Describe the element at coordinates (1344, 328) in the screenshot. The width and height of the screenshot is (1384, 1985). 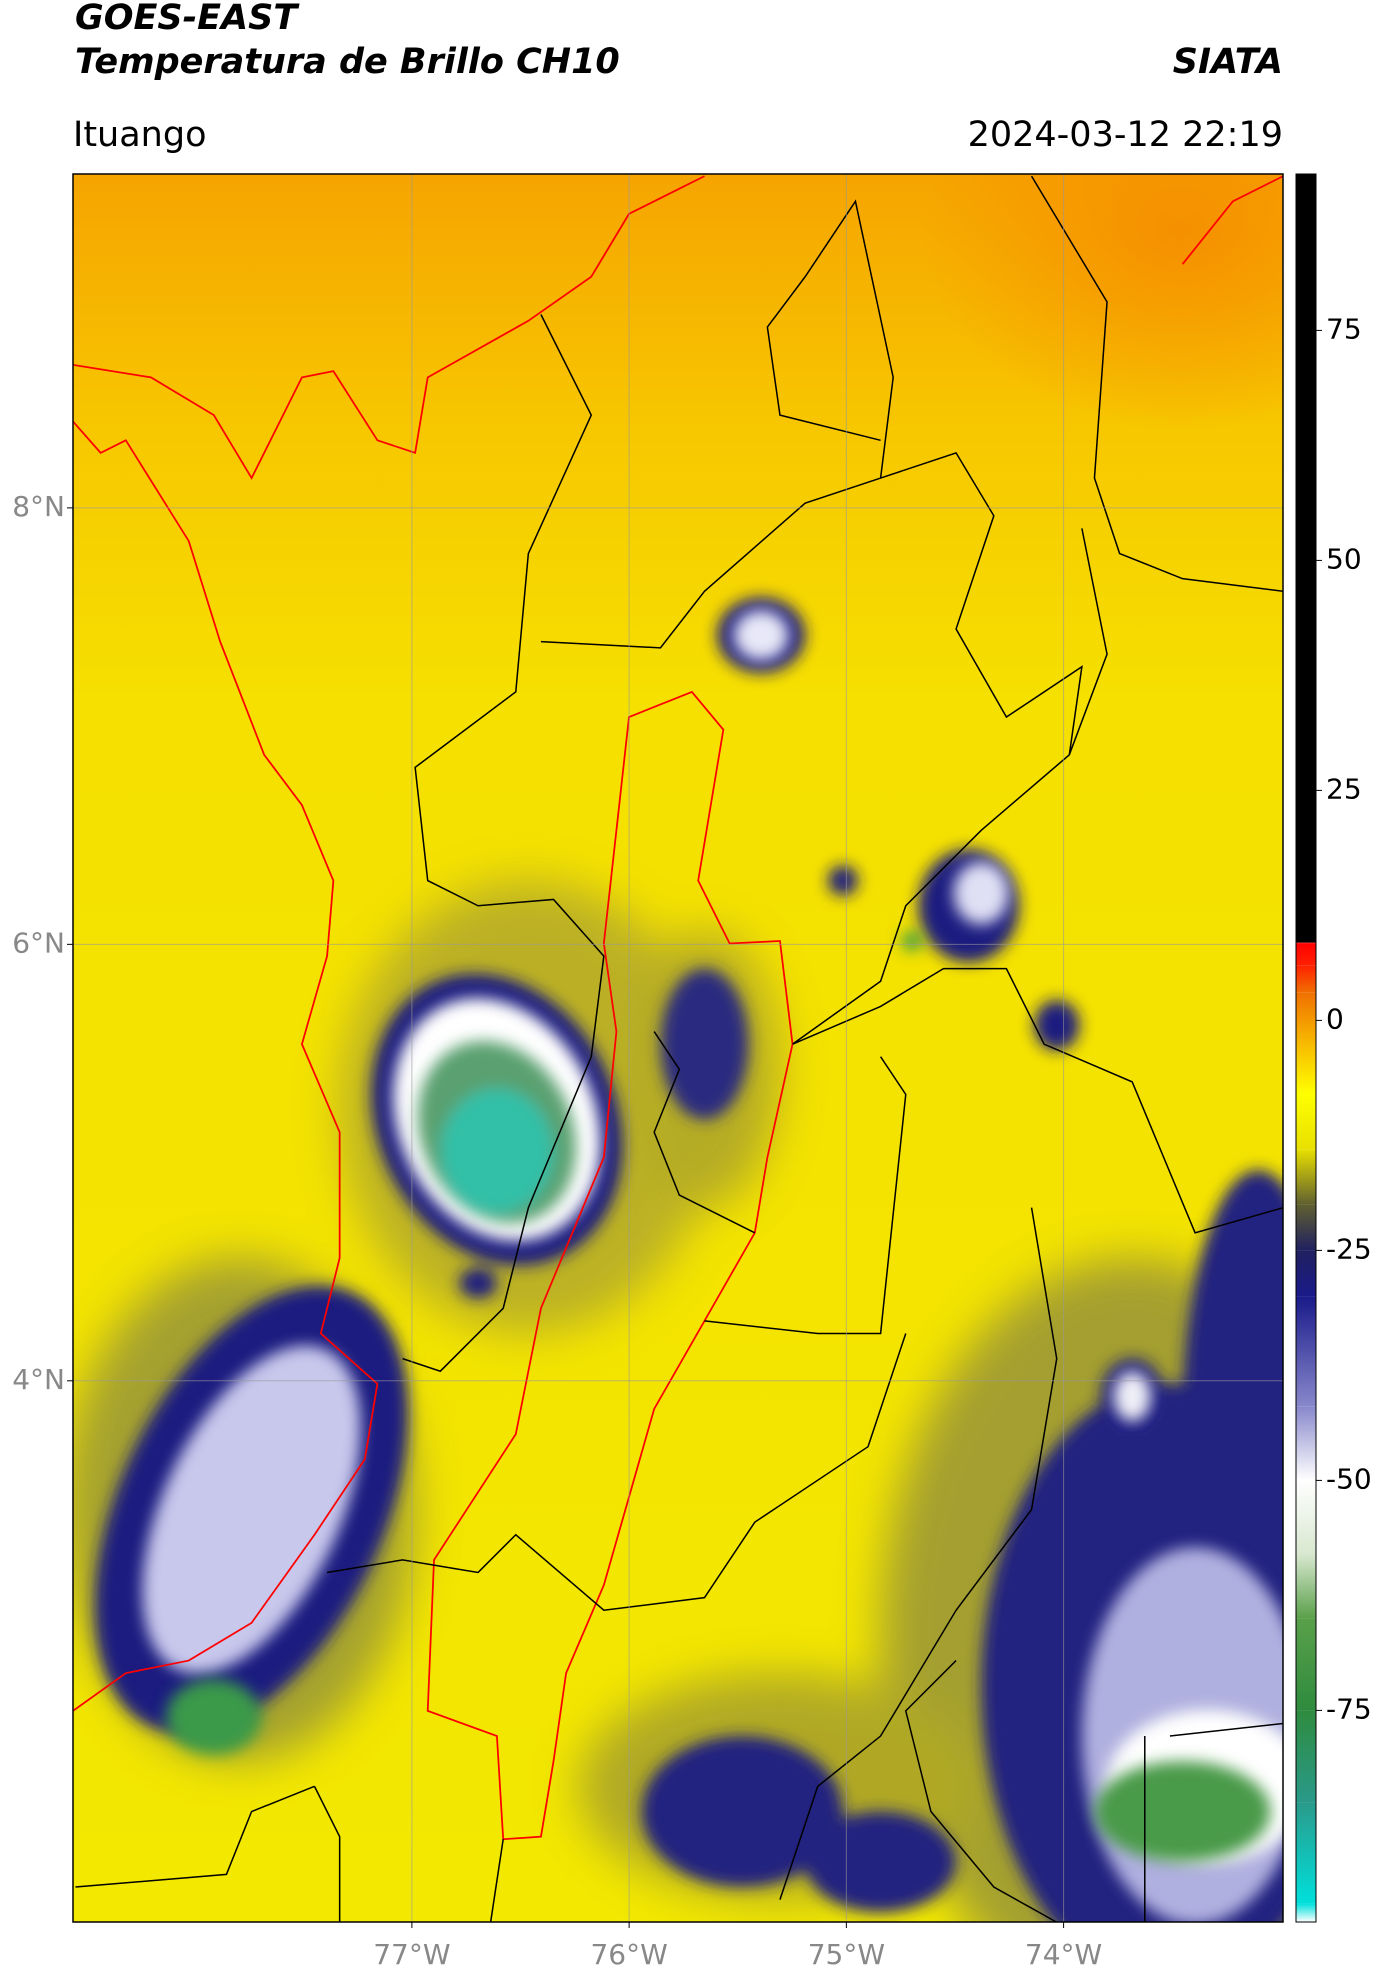
I see `colorbar-tick-label: 75` at that location.